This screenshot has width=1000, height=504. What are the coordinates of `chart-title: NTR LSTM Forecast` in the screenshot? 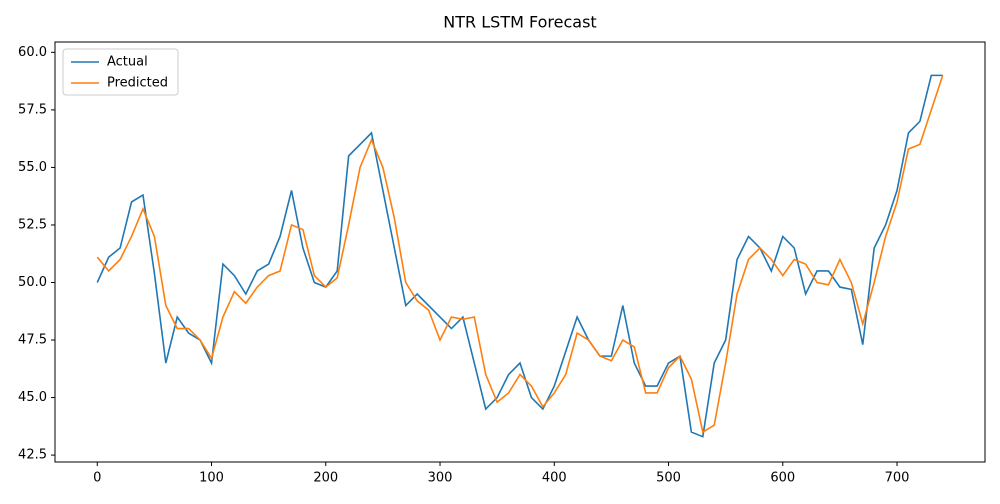 It's located at (519, 22).